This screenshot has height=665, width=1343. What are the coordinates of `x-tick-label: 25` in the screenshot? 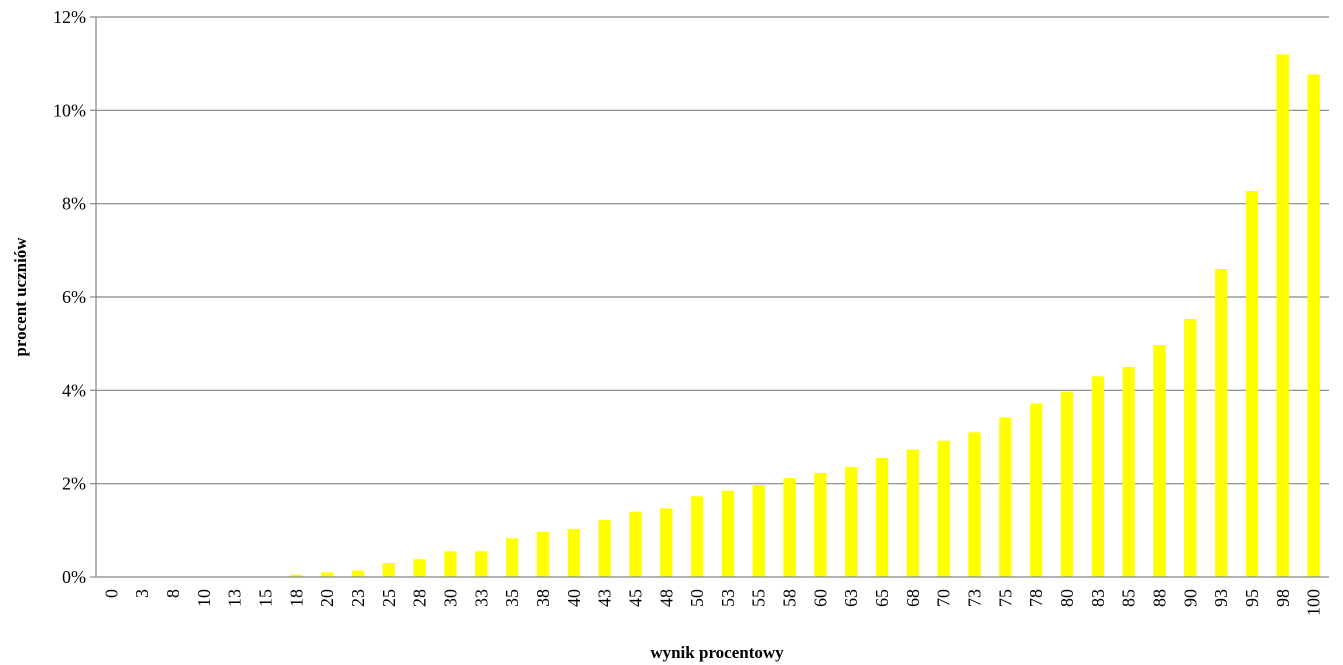 It's located at (389, 598).